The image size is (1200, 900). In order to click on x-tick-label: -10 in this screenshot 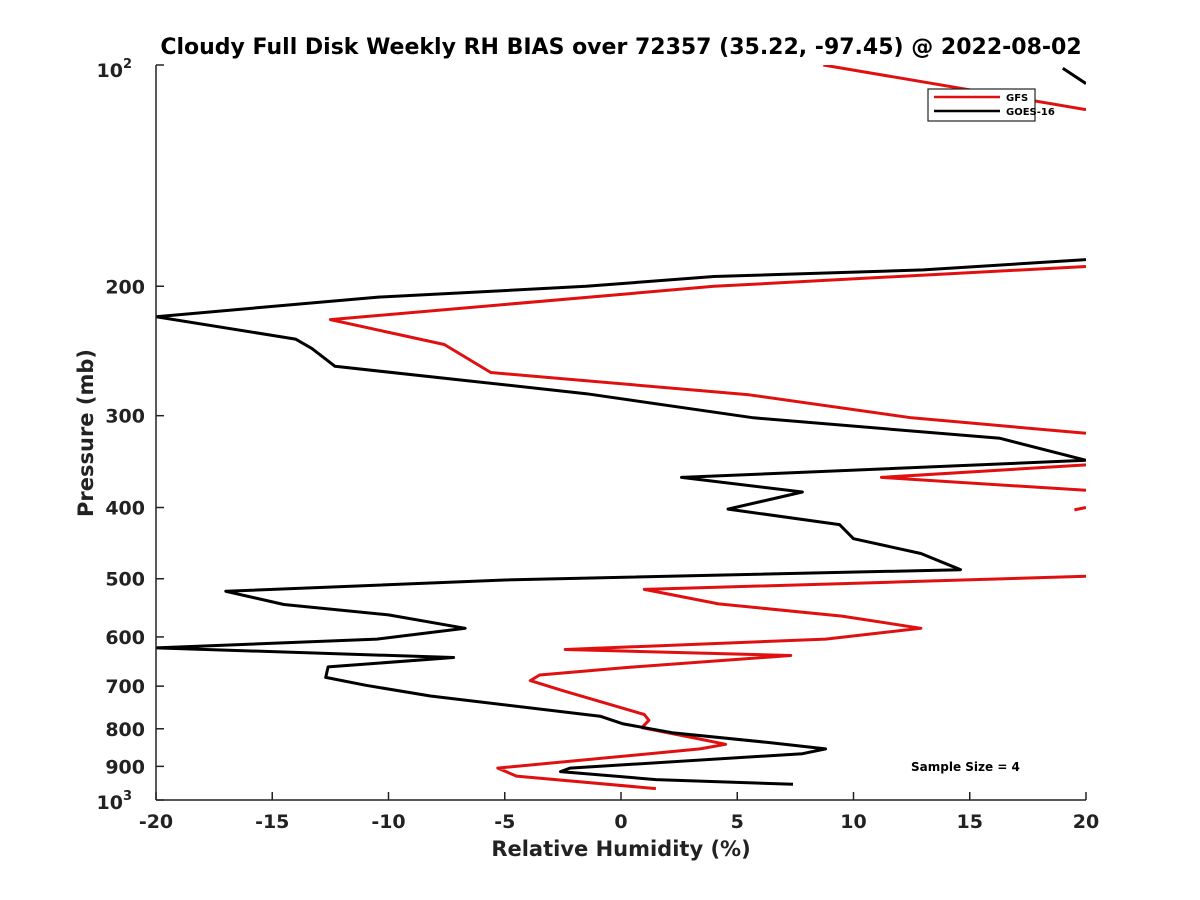, I will do `click(388, 822)`.